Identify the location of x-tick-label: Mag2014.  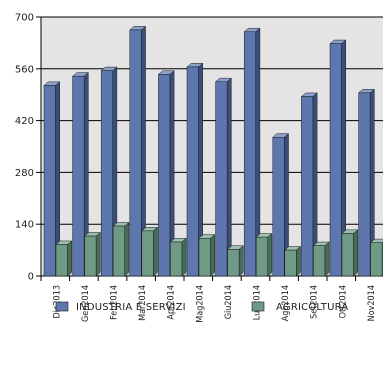
(200, 304).